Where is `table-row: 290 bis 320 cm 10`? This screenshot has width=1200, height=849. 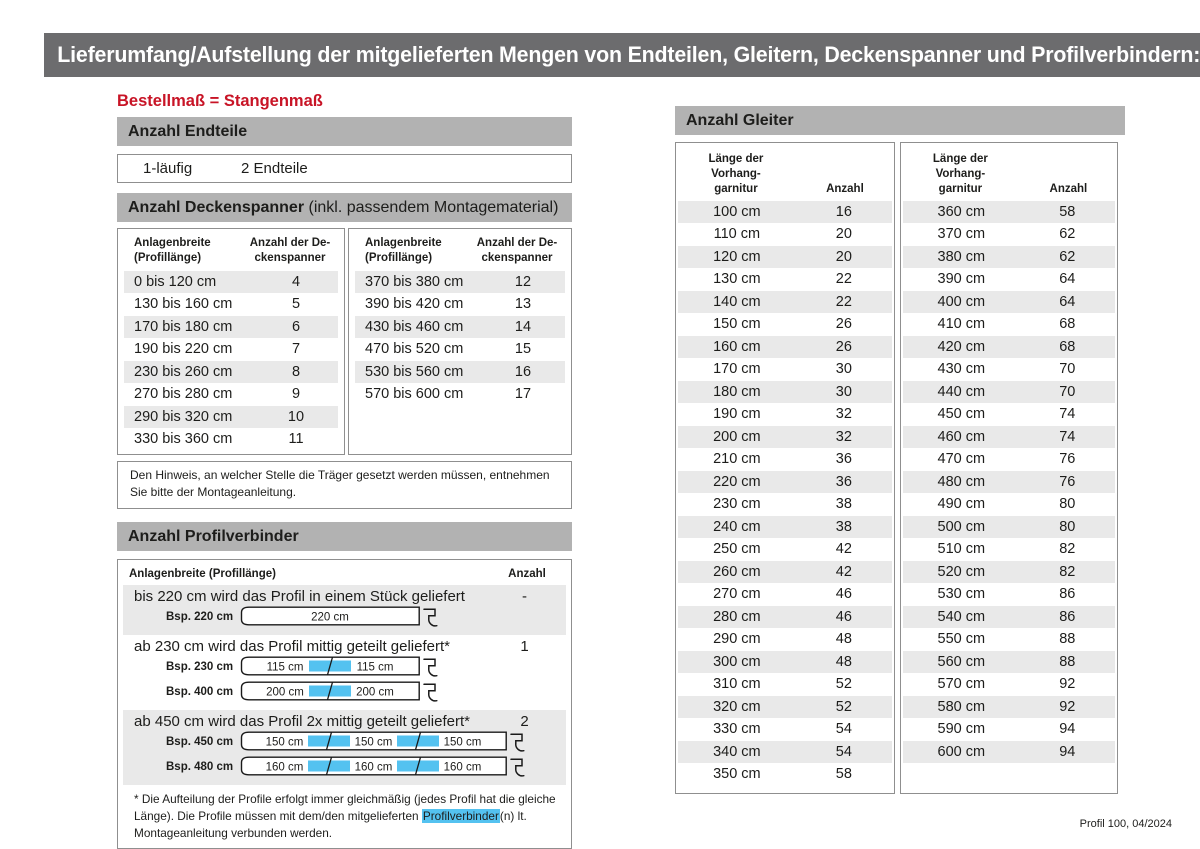 table-row: 290 bis 320 cm 10 is located at coordinates (231, 417).